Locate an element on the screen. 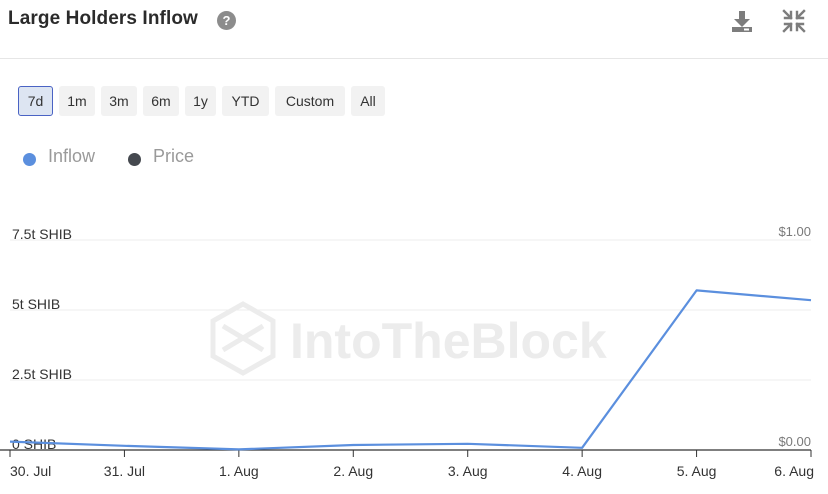 The width and height of the screenshot is (828, 494). x-tick-label: 6. Aug is located at coordinates (794, 471).